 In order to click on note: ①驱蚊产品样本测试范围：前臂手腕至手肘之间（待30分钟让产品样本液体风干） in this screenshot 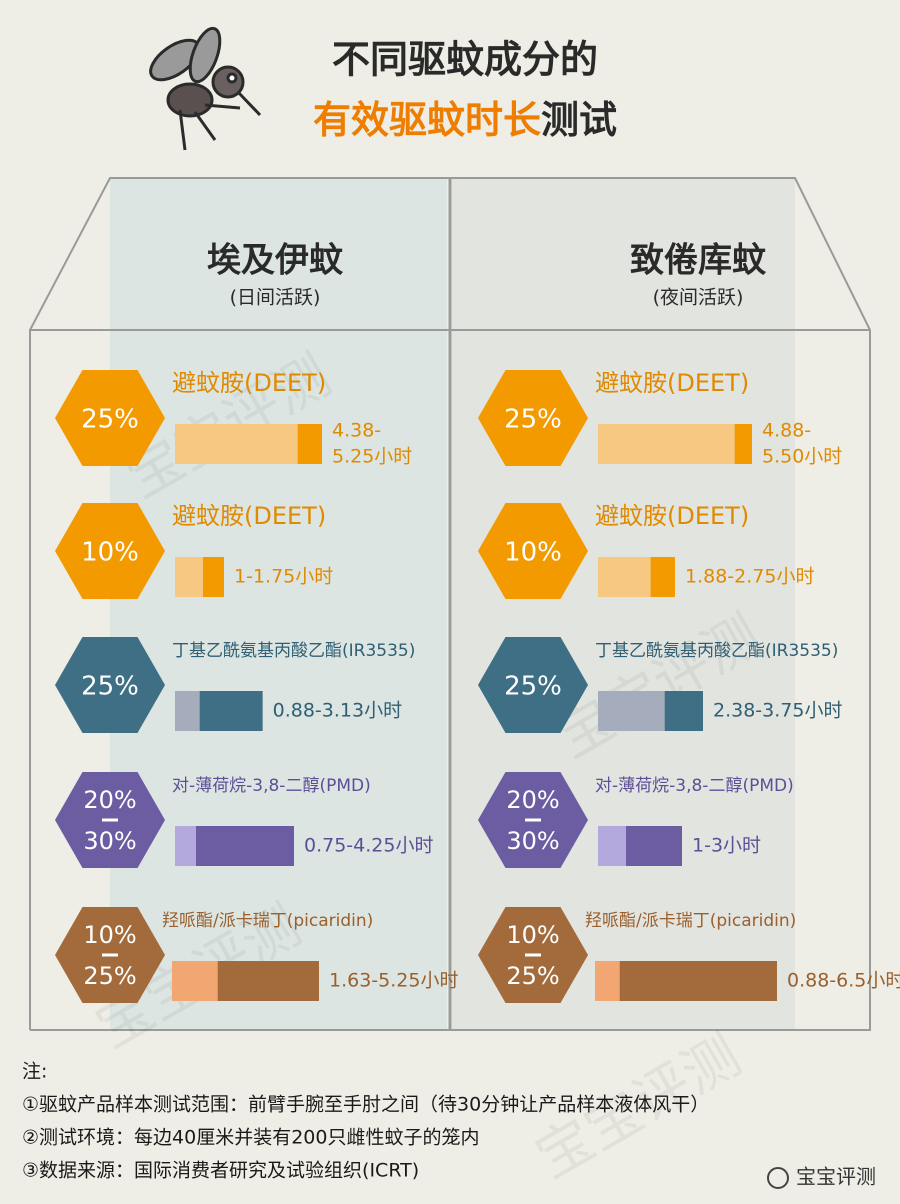, I will do `click(365, 1105)`.